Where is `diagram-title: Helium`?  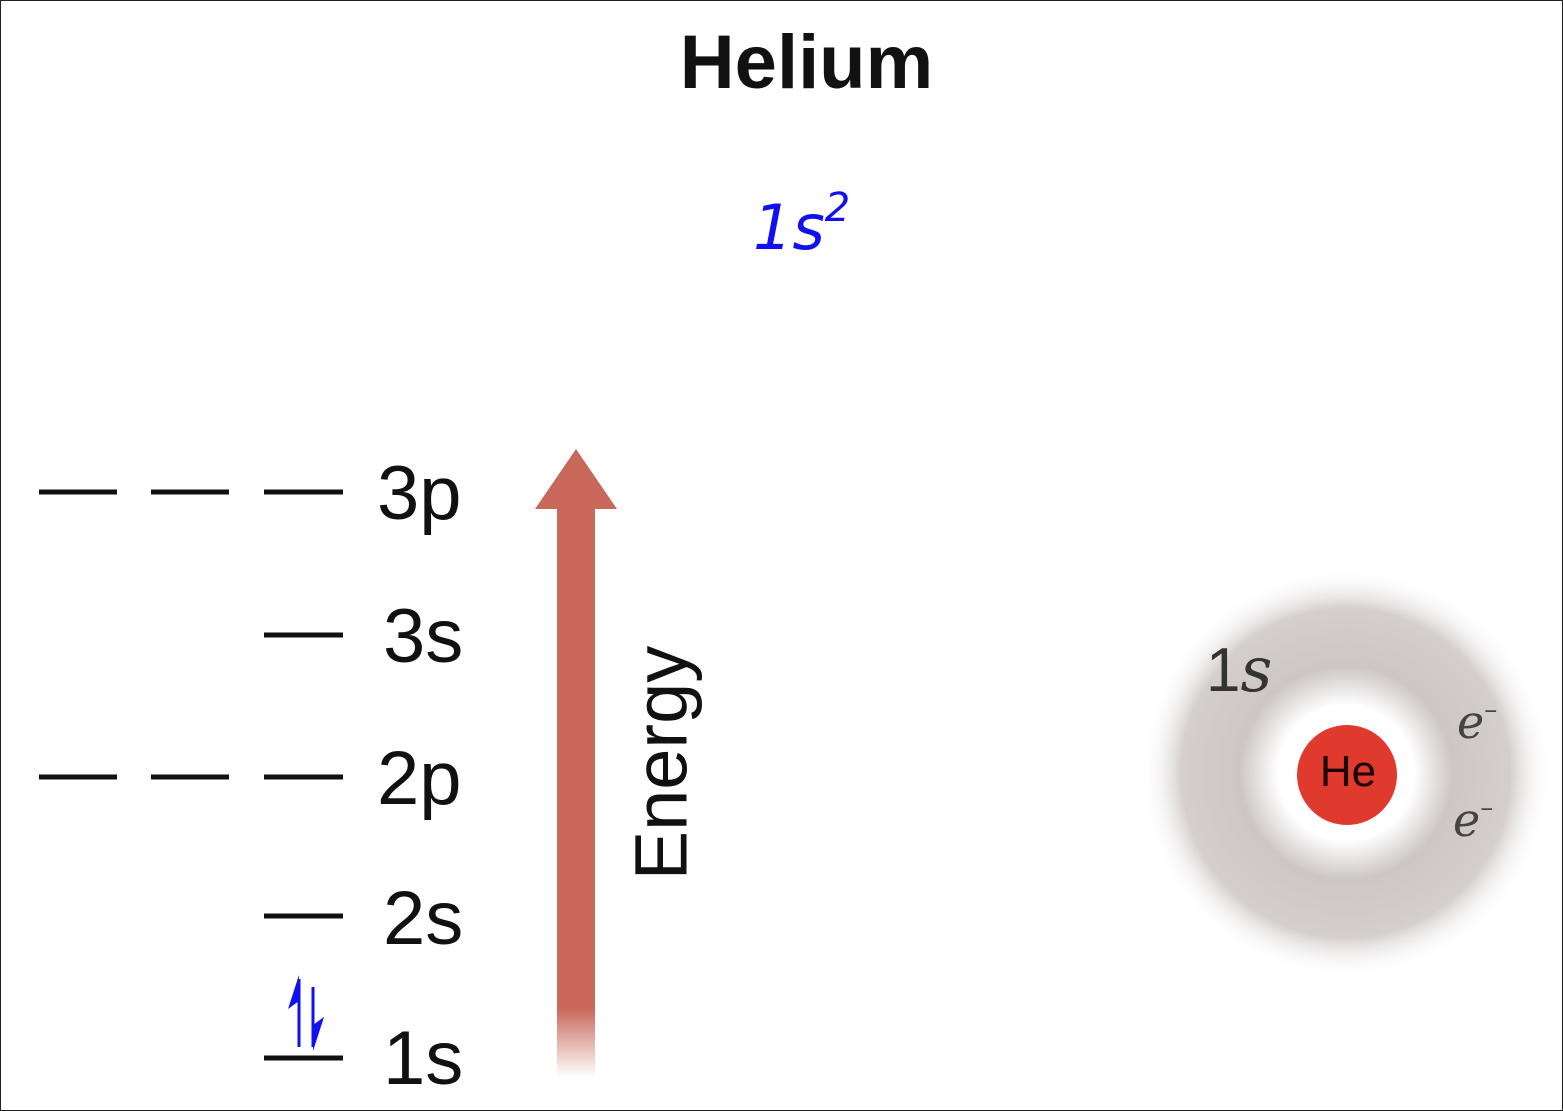
diagram-title: Helium is located at coordinates (806, 62).